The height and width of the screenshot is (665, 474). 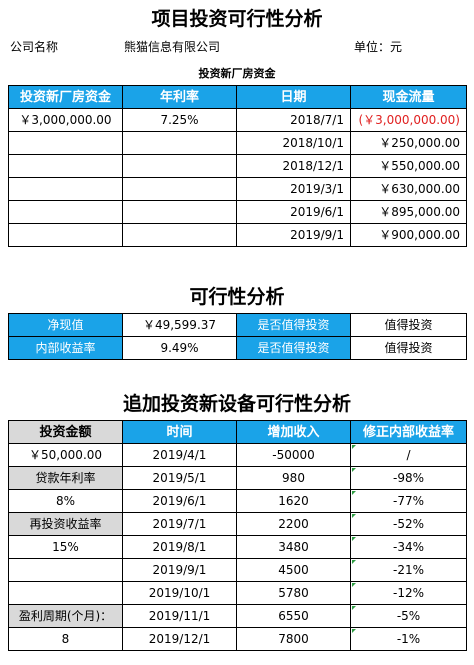 What do you see at coordinates (237, 19) in the screenshot?
I see `page-title: 项目投资可行性分析` at bounding box center [237, 19].